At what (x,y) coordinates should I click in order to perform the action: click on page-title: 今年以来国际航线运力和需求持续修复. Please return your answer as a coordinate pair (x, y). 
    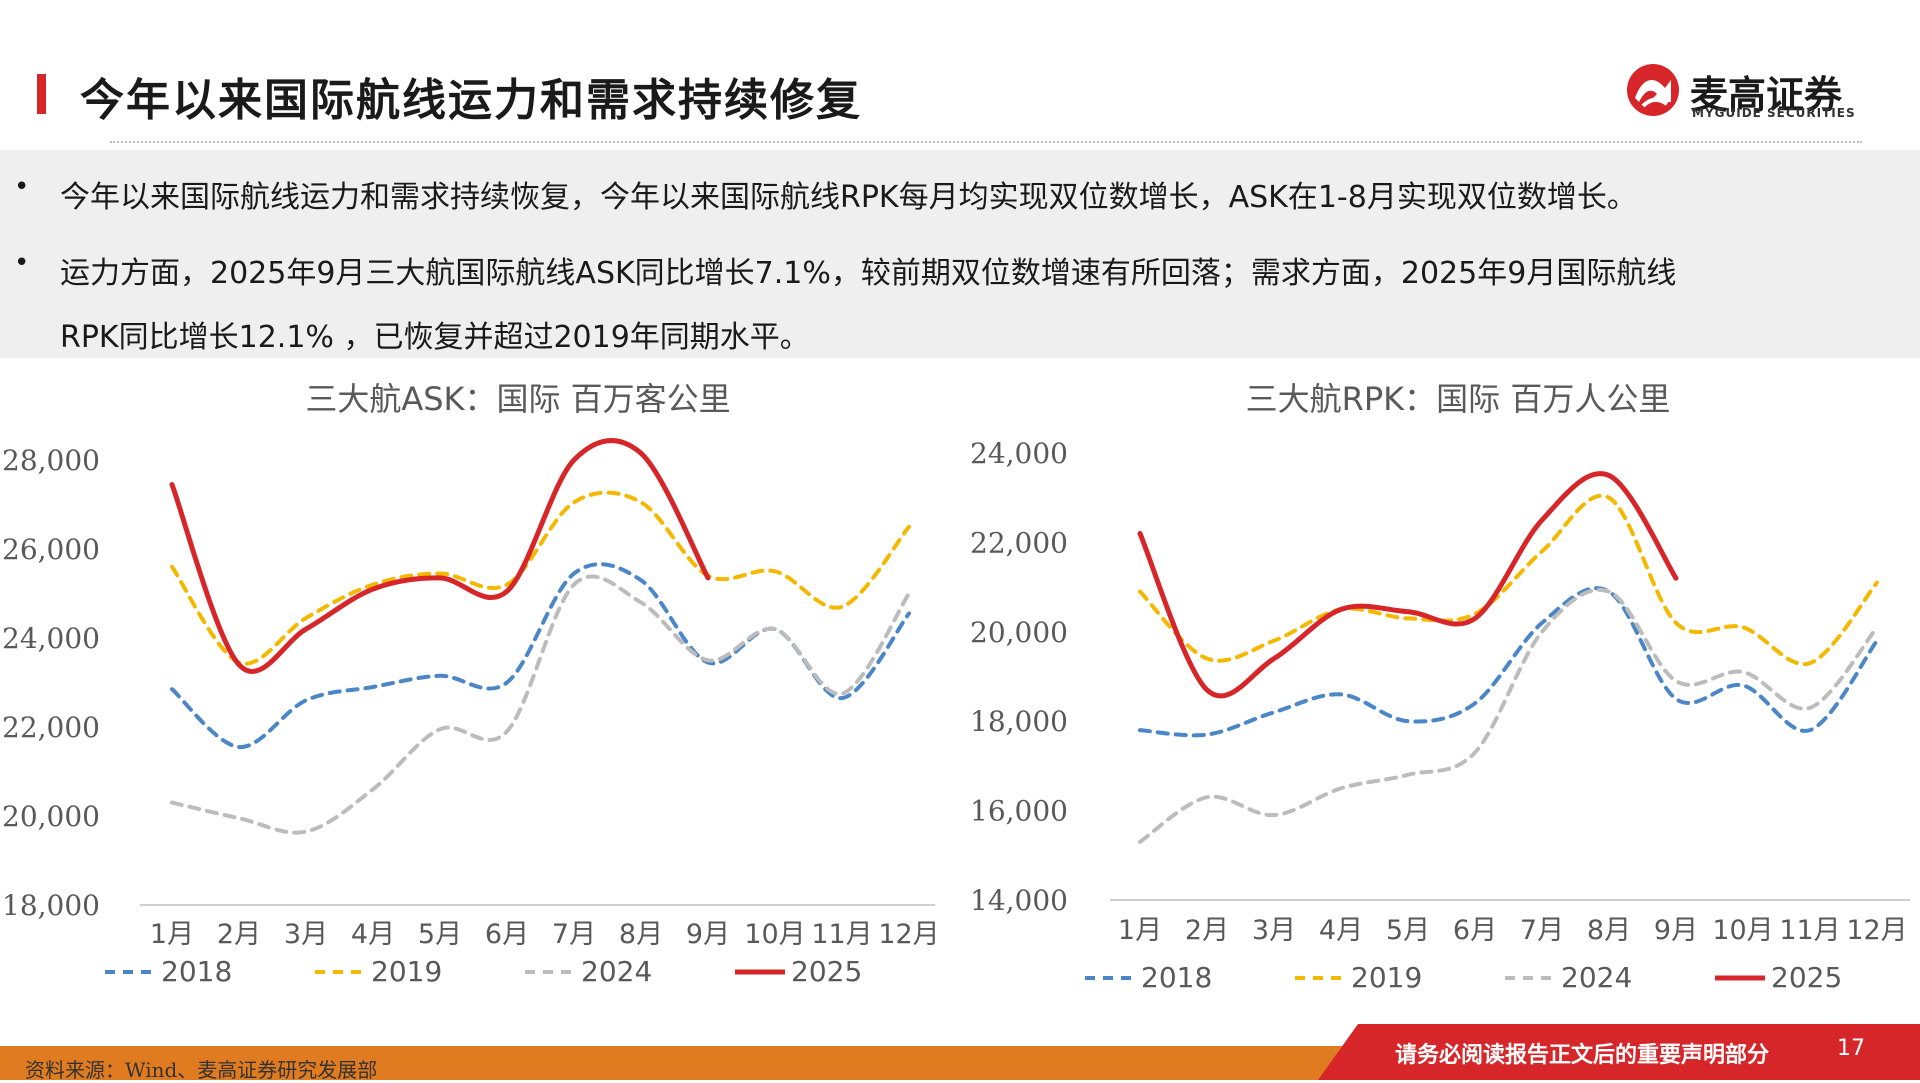
    Looking at the image, I should click on (471, 100).